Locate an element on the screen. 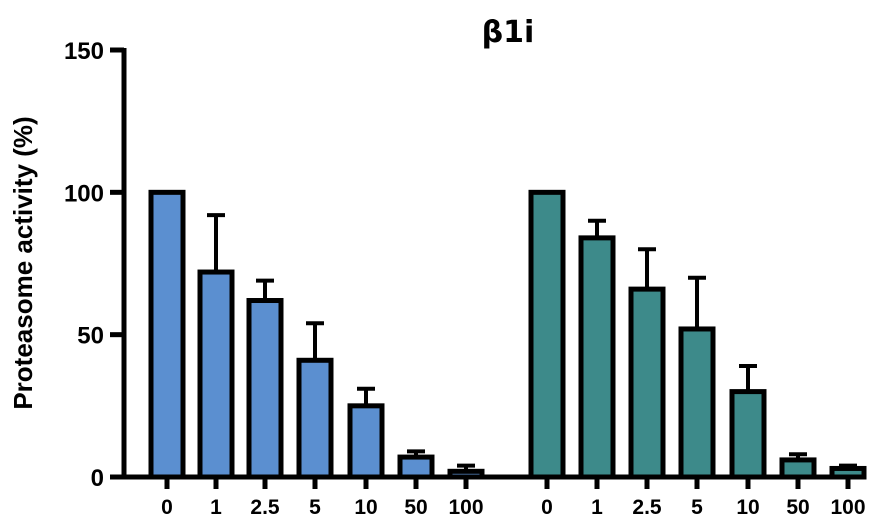 Image resolution: width=895 pixels, height=523 pixels. chart-title: β1i is located at coordinates (508, 32).